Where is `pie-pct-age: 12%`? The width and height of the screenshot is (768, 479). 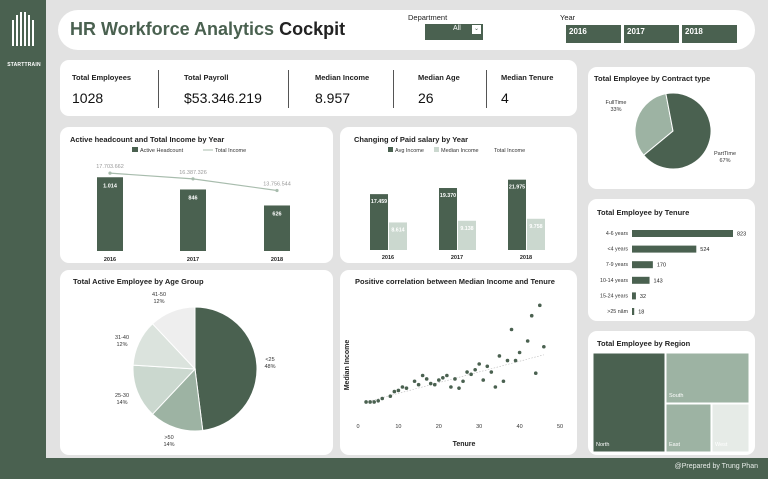 pie-pct-age: 12% is located at coordinates (121, 345).